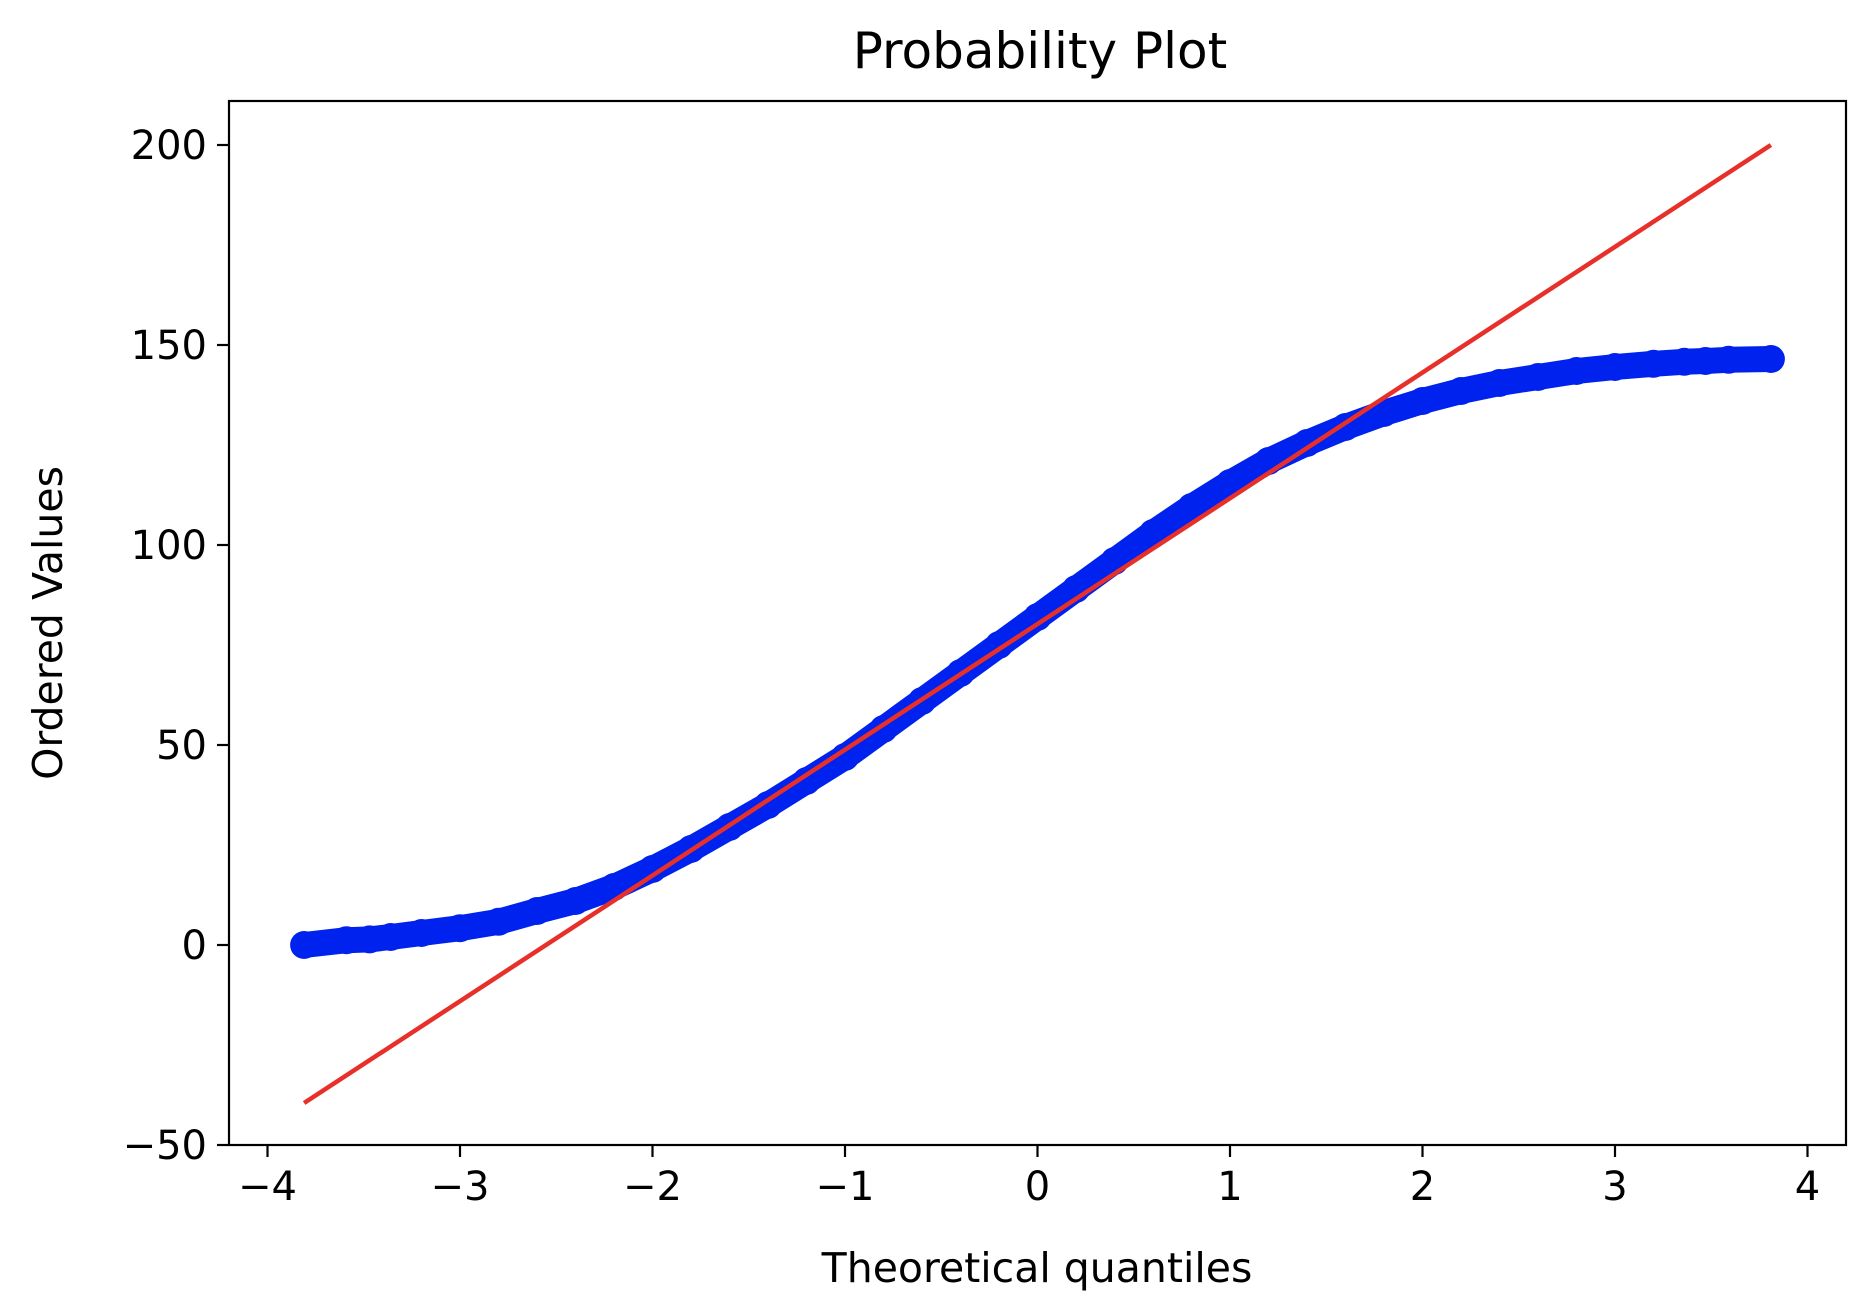  What do you see at coordinates (194, 946) in the screenshot?
I see `y-tick-label: 0` at bounding box center [194, 946].